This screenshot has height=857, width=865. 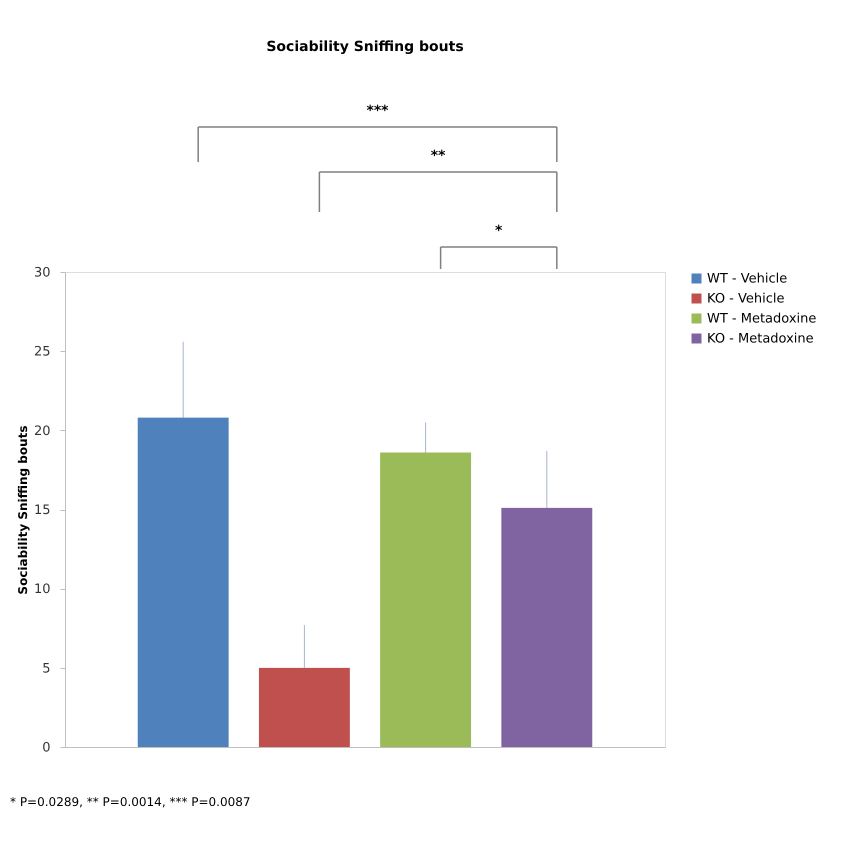 What do you see at coordinates (745, 299) in the screenshot?
I see `legend-label: KO - Vehicle` at bounding box center [745, 299].